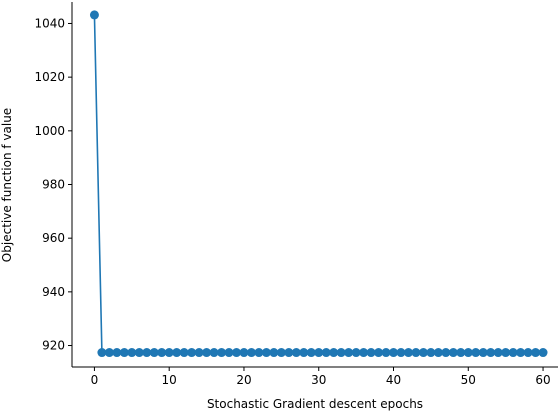 The height and width of the screenshot is (412, 560). What do you see at coordinates (49, 131) in the screenshot?
I see `y-tick-label: 1000` at bounding box center [49, 131].